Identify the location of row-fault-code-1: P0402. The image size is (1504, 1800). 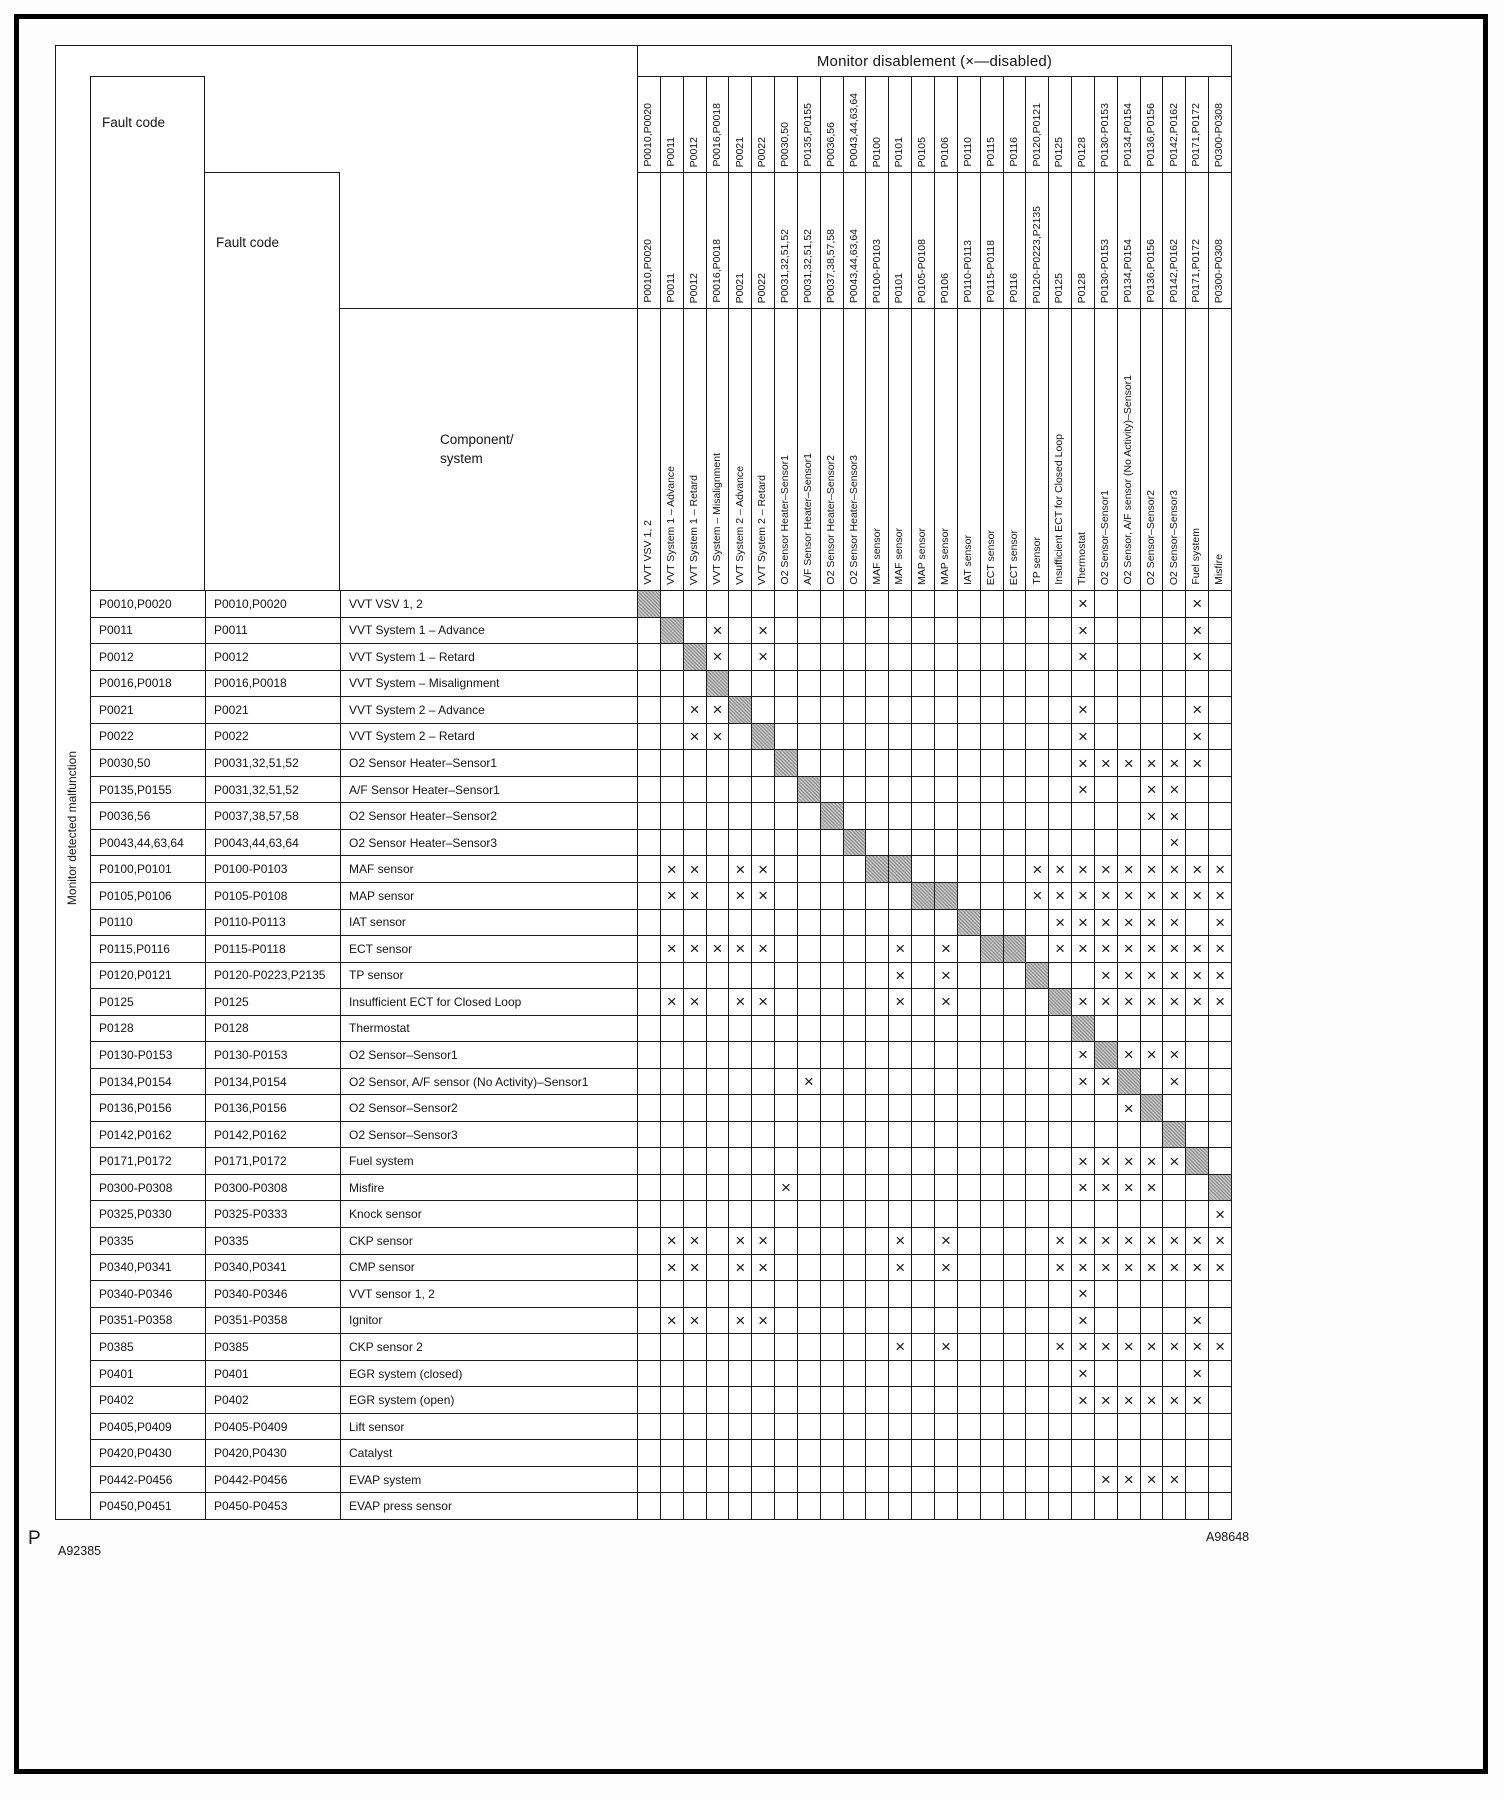
(147, 1399).